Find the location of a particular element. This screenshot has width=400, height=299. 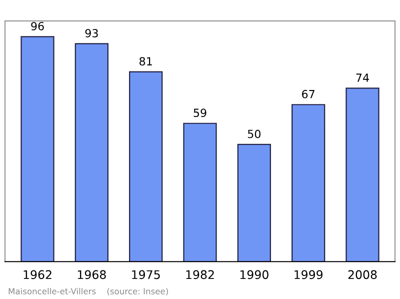

x-tick-label: 1999 is located at coordinates (308, 275).